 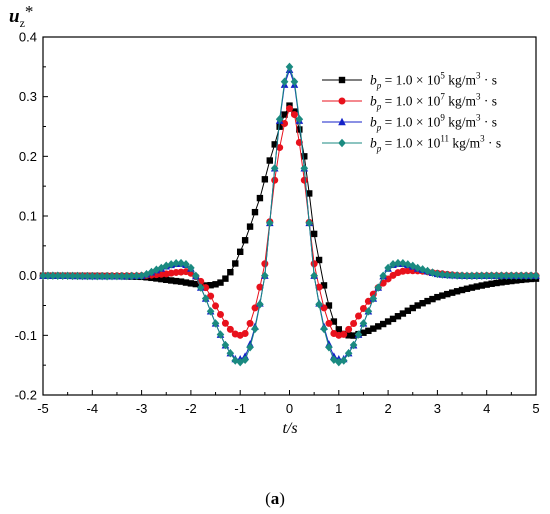 I want to click on figure-caption: (a), so click(x=275, y=498).